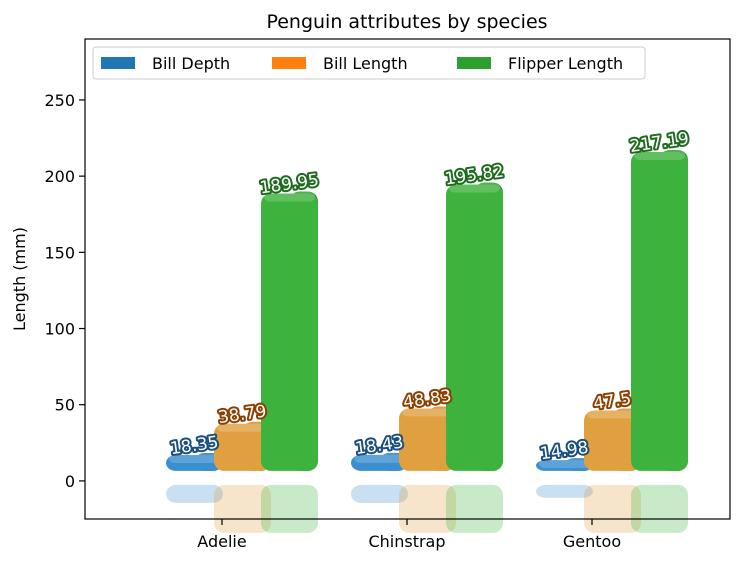  I want to click on legend-label-2: Flipper Length, so click(565, 63).